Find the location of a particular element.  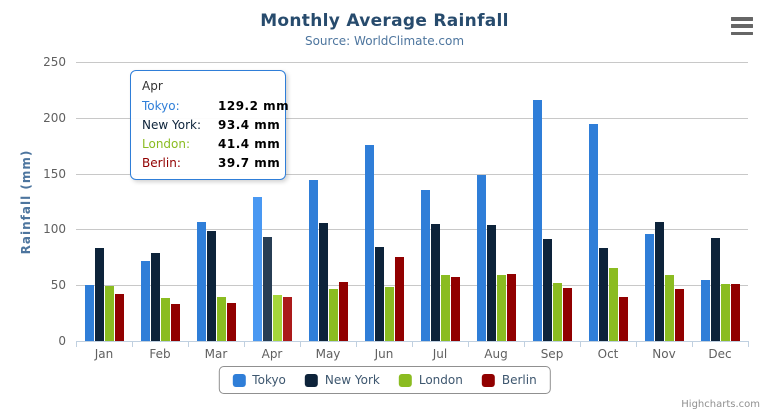

legend-item-berlin: Berlin is located at coordinates (509, 380).